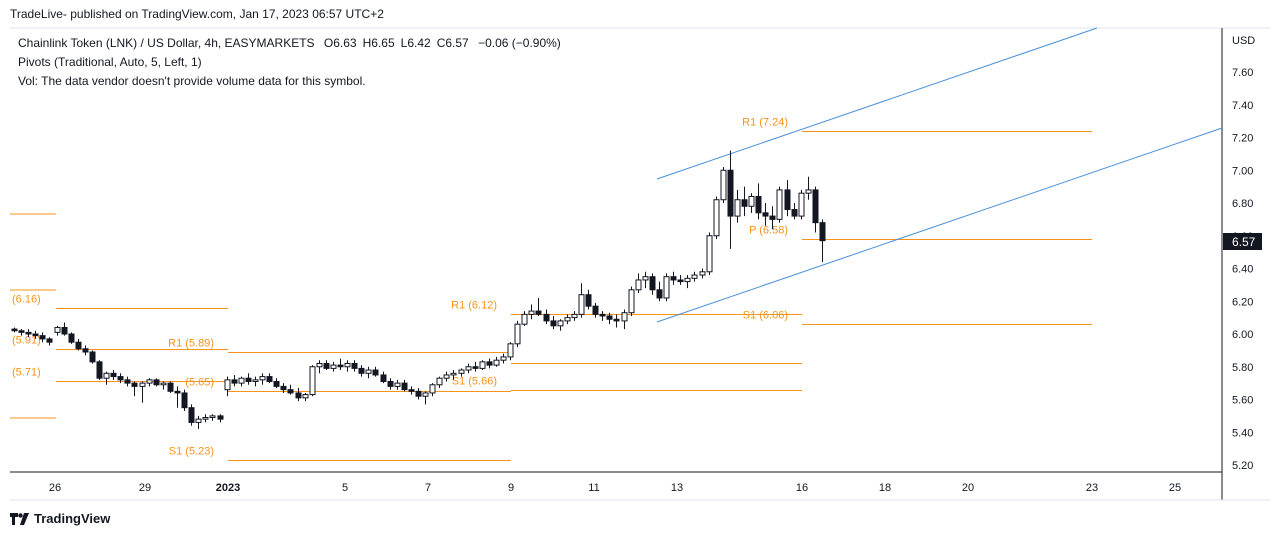 This screenshot has width=1280, height=536. I want to click on price-tick-label: 7.60, so click(1242, 73).